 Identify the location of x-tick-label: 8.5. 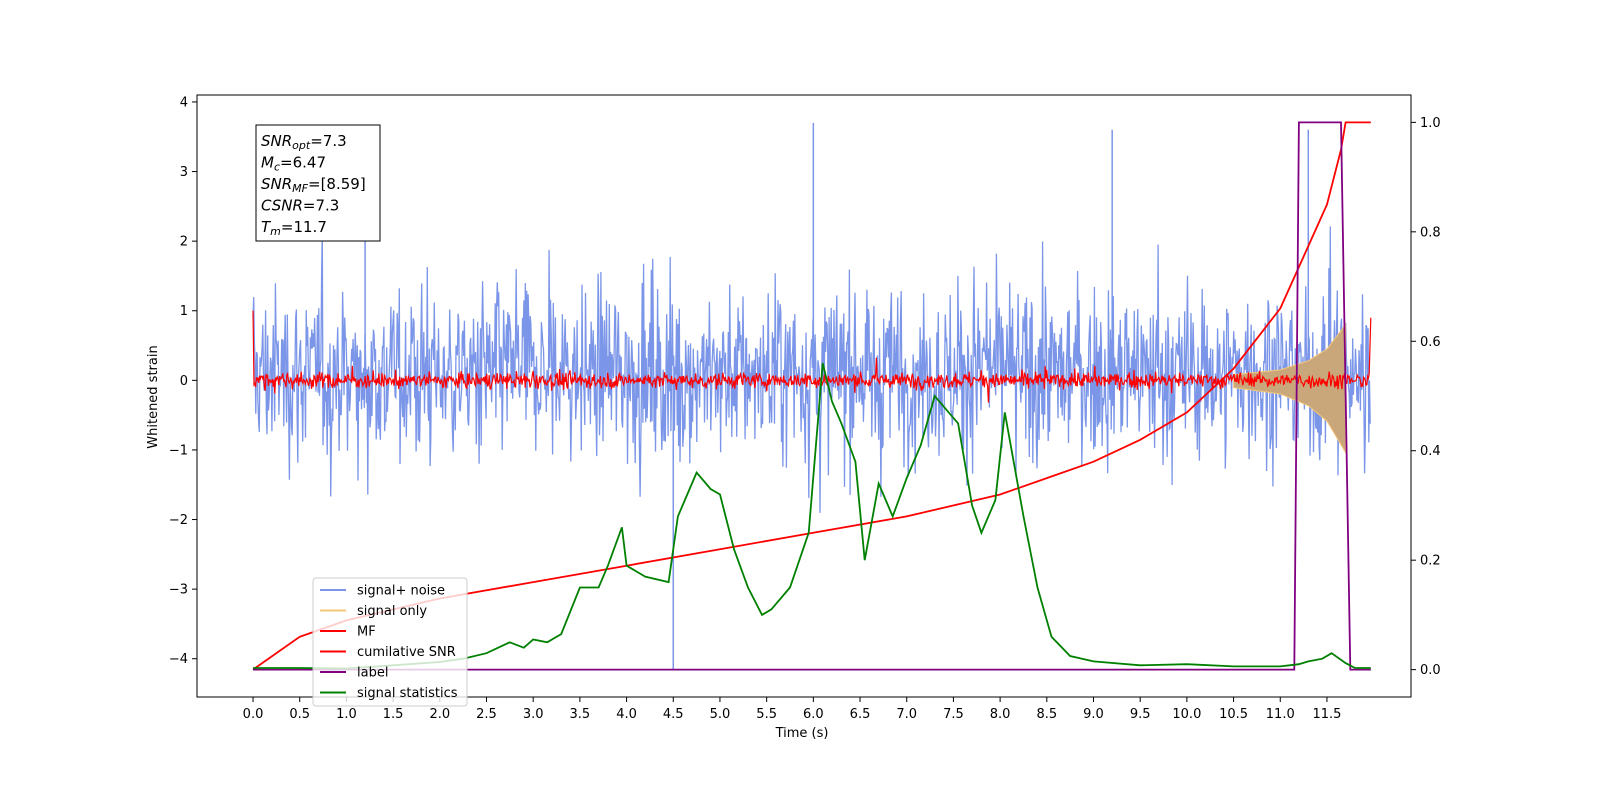
(1046, 714).